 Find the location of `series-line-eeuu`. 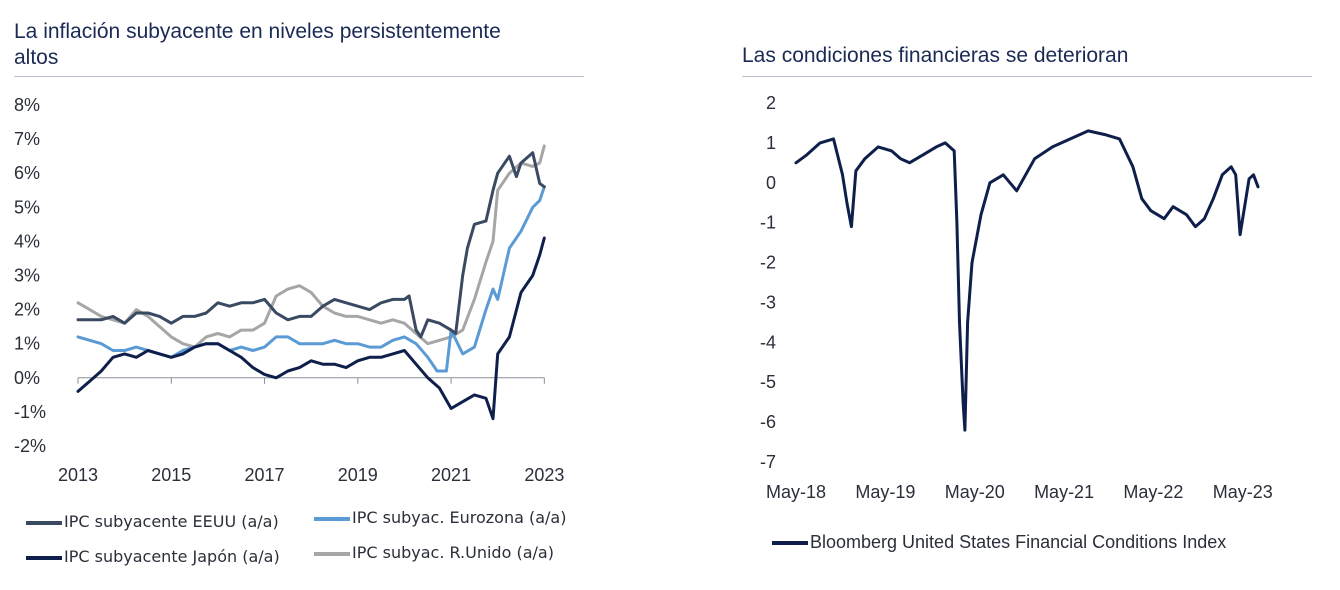

series-line-eeuu is located at coordinates (311, 245).